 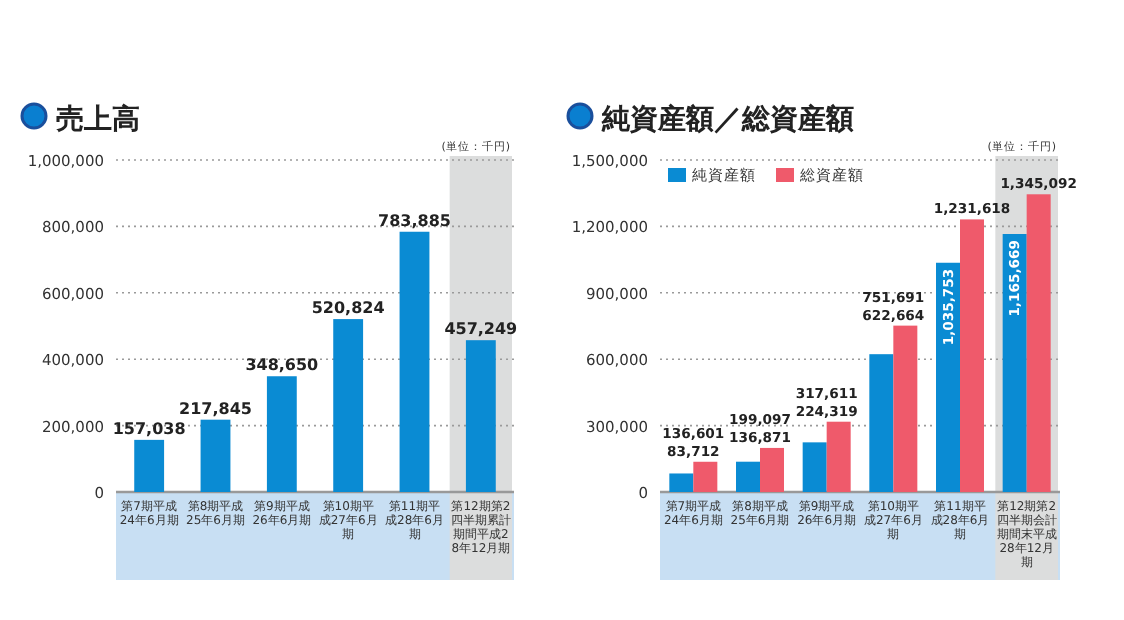 What do you see at coordinates (216, 408) in the screenshot?
I see `data-label: 217,845` at bounding box center [216, 408].